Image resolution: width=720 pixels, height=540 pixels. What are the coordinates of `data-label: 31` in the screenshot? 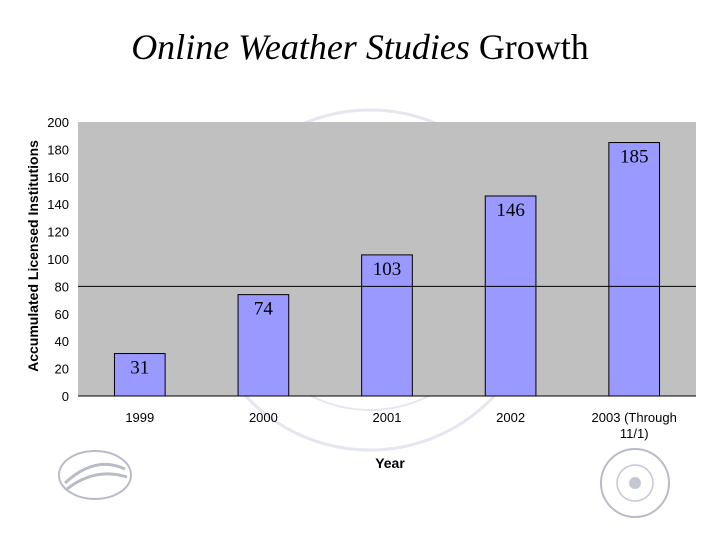 It's located at (139, 368).